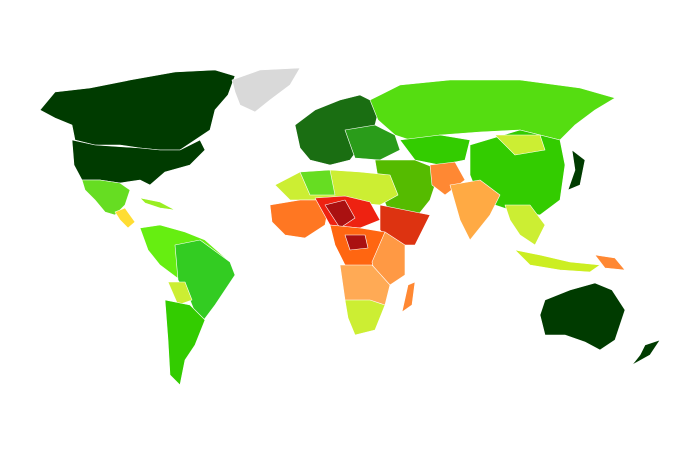 Image resolution: width=693 pixels, height=462 pixels. Describe the element at coordinates (525, 225) in the screenshot. I see `southeast-asia` at that location.